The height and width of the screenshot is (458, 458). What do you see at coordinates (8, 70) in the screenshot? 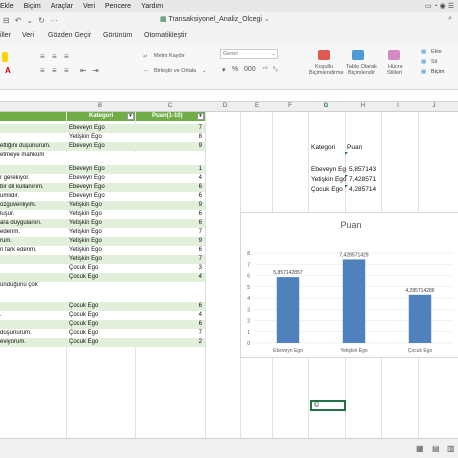
I see `font-color-letter: A` at bounding box center [8, 70].